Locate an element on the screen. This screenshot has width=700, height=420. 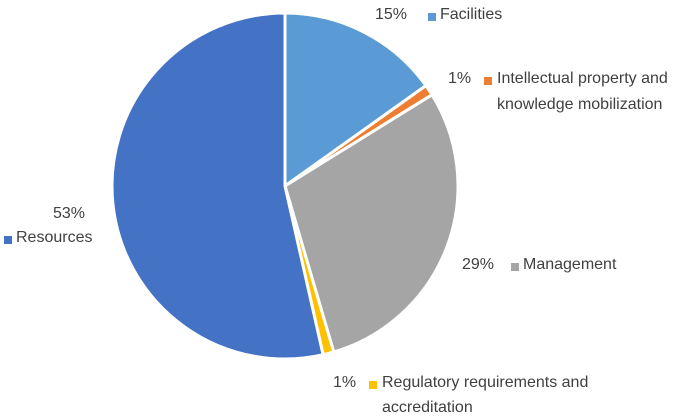
slice-percent-label: 53% is located at coordinates (69, 213).